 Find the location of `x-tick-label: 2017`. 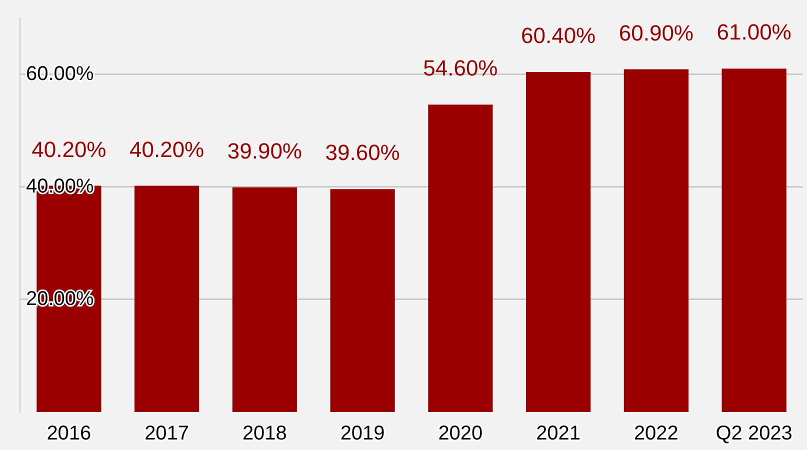

x-tick-label: 2017 is located at coordinates (167, 433).